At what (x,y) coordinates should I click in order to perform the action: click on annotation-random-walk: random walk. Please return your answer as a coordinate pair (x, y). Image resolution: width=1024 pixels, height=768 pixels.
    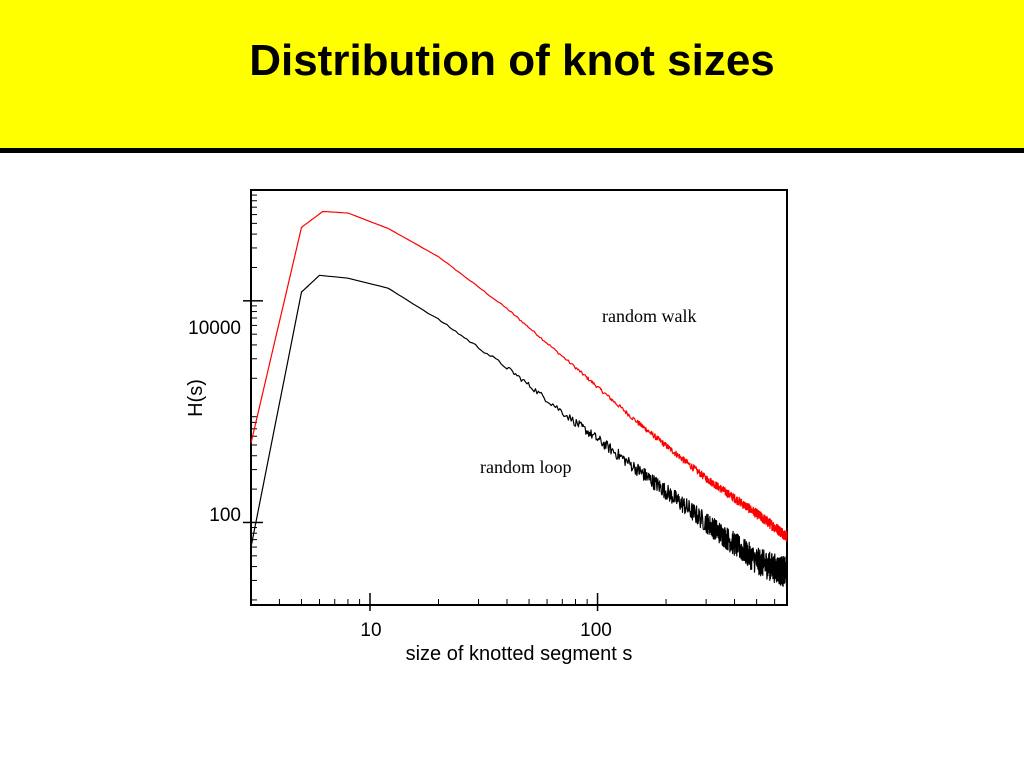
    Looking at the image, I should click on (649, 316).